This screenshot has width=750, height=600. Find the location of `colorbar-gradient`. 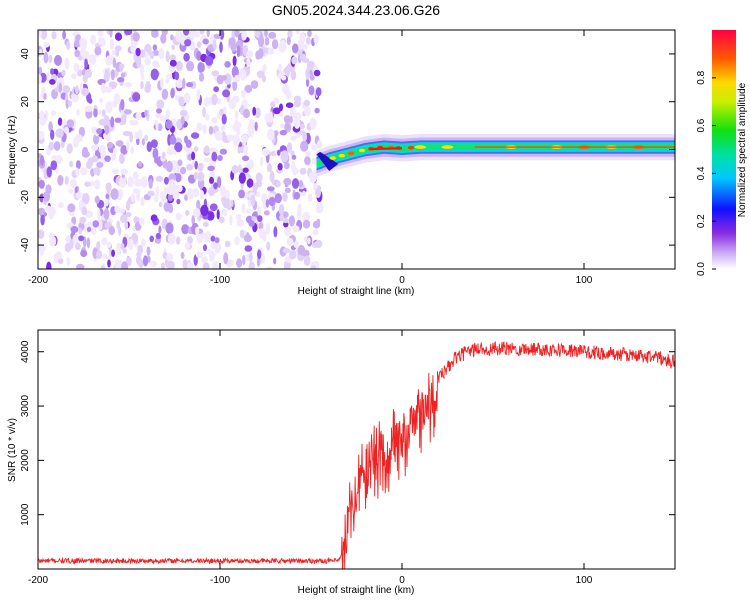

colorbar-gradient is located at coordinates (724, 149).